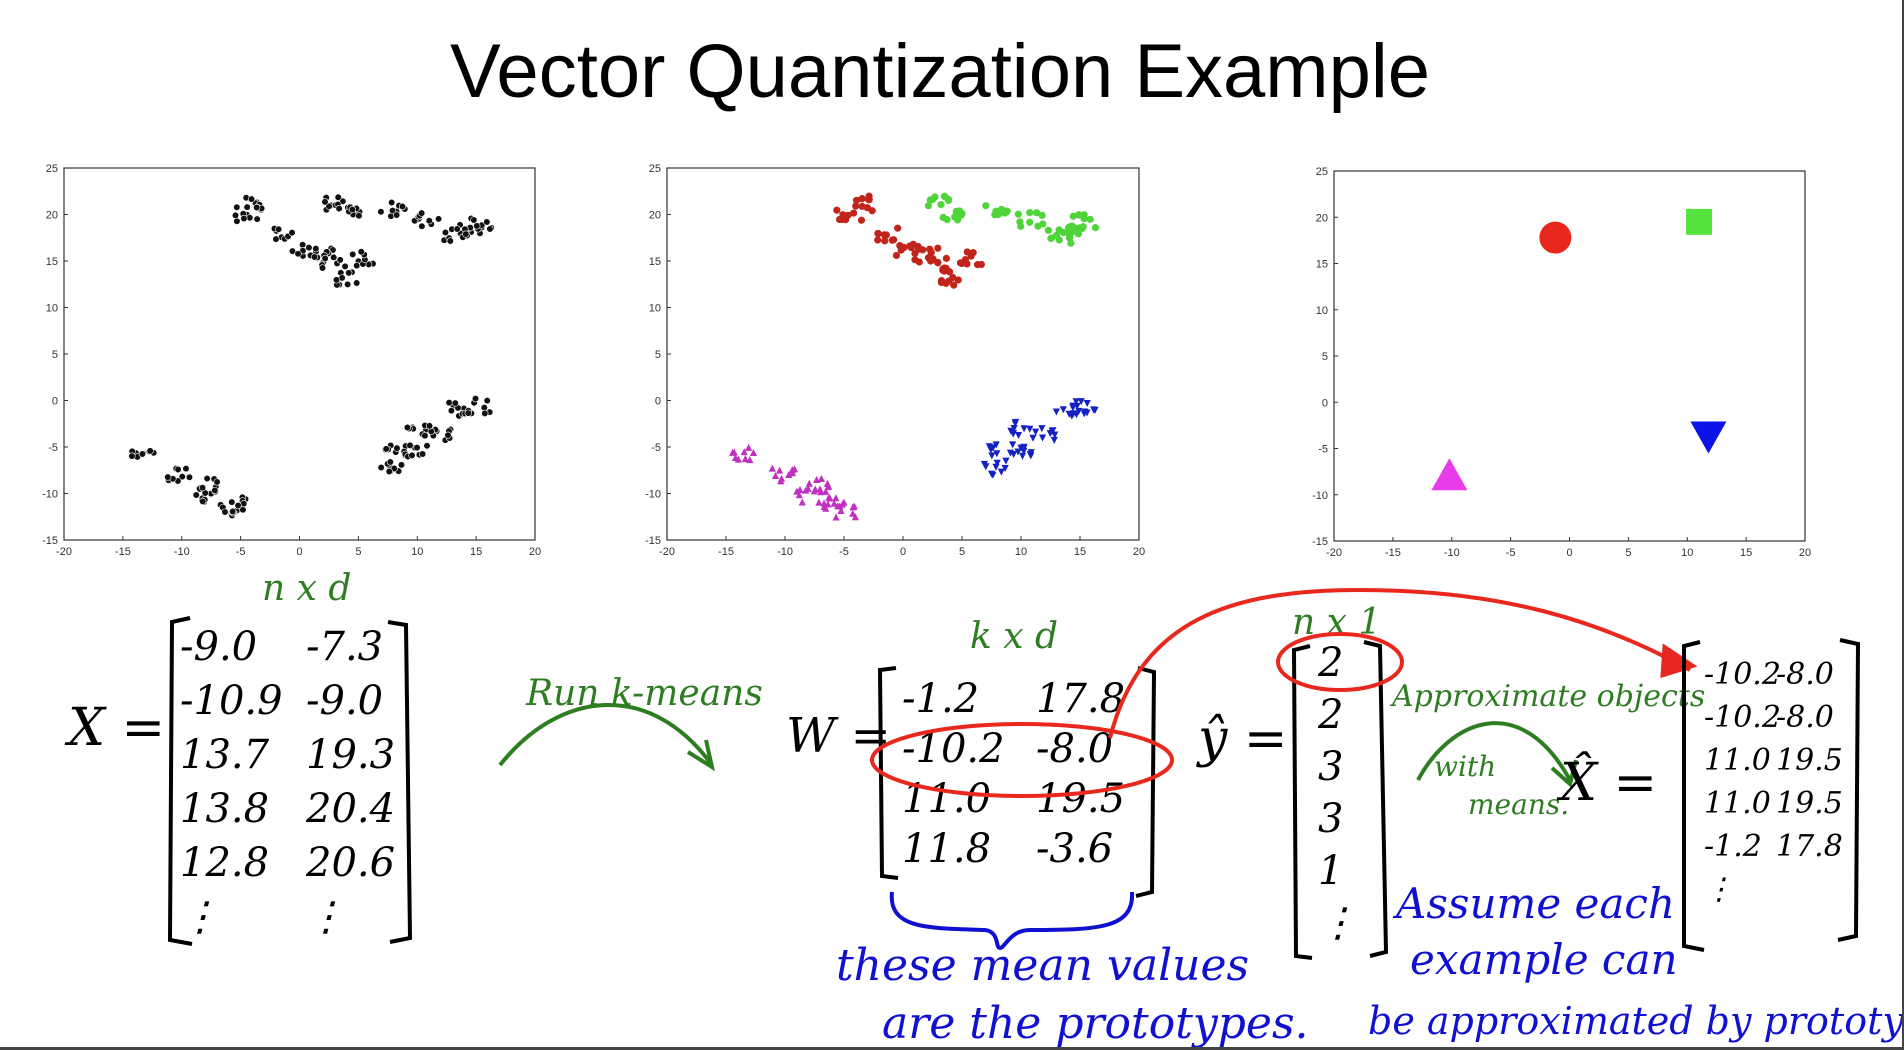 The width and height of the screenshot is (1904, 1050). Describe the element at coordinates (1547, 696) in the screenshot. I see `approximate-objects-label: Approximate objects` at that location.